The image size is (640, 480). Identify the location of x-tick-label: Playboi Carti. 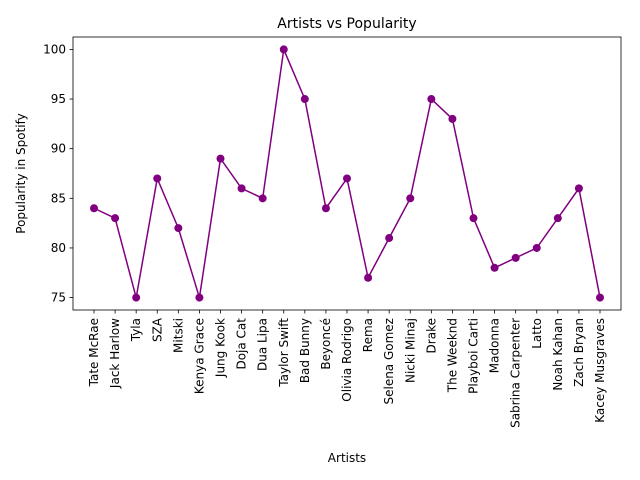
(474, 356).